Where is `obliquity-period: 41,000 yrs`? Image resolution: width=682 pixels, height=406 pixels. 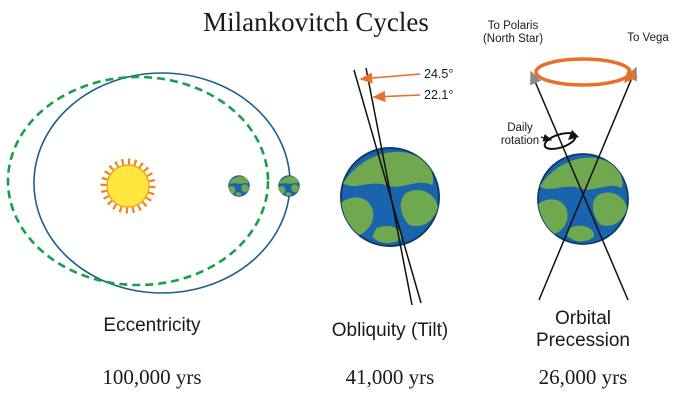 obliquity-period: 41,000 yrs is located at coordinates (390, 377).